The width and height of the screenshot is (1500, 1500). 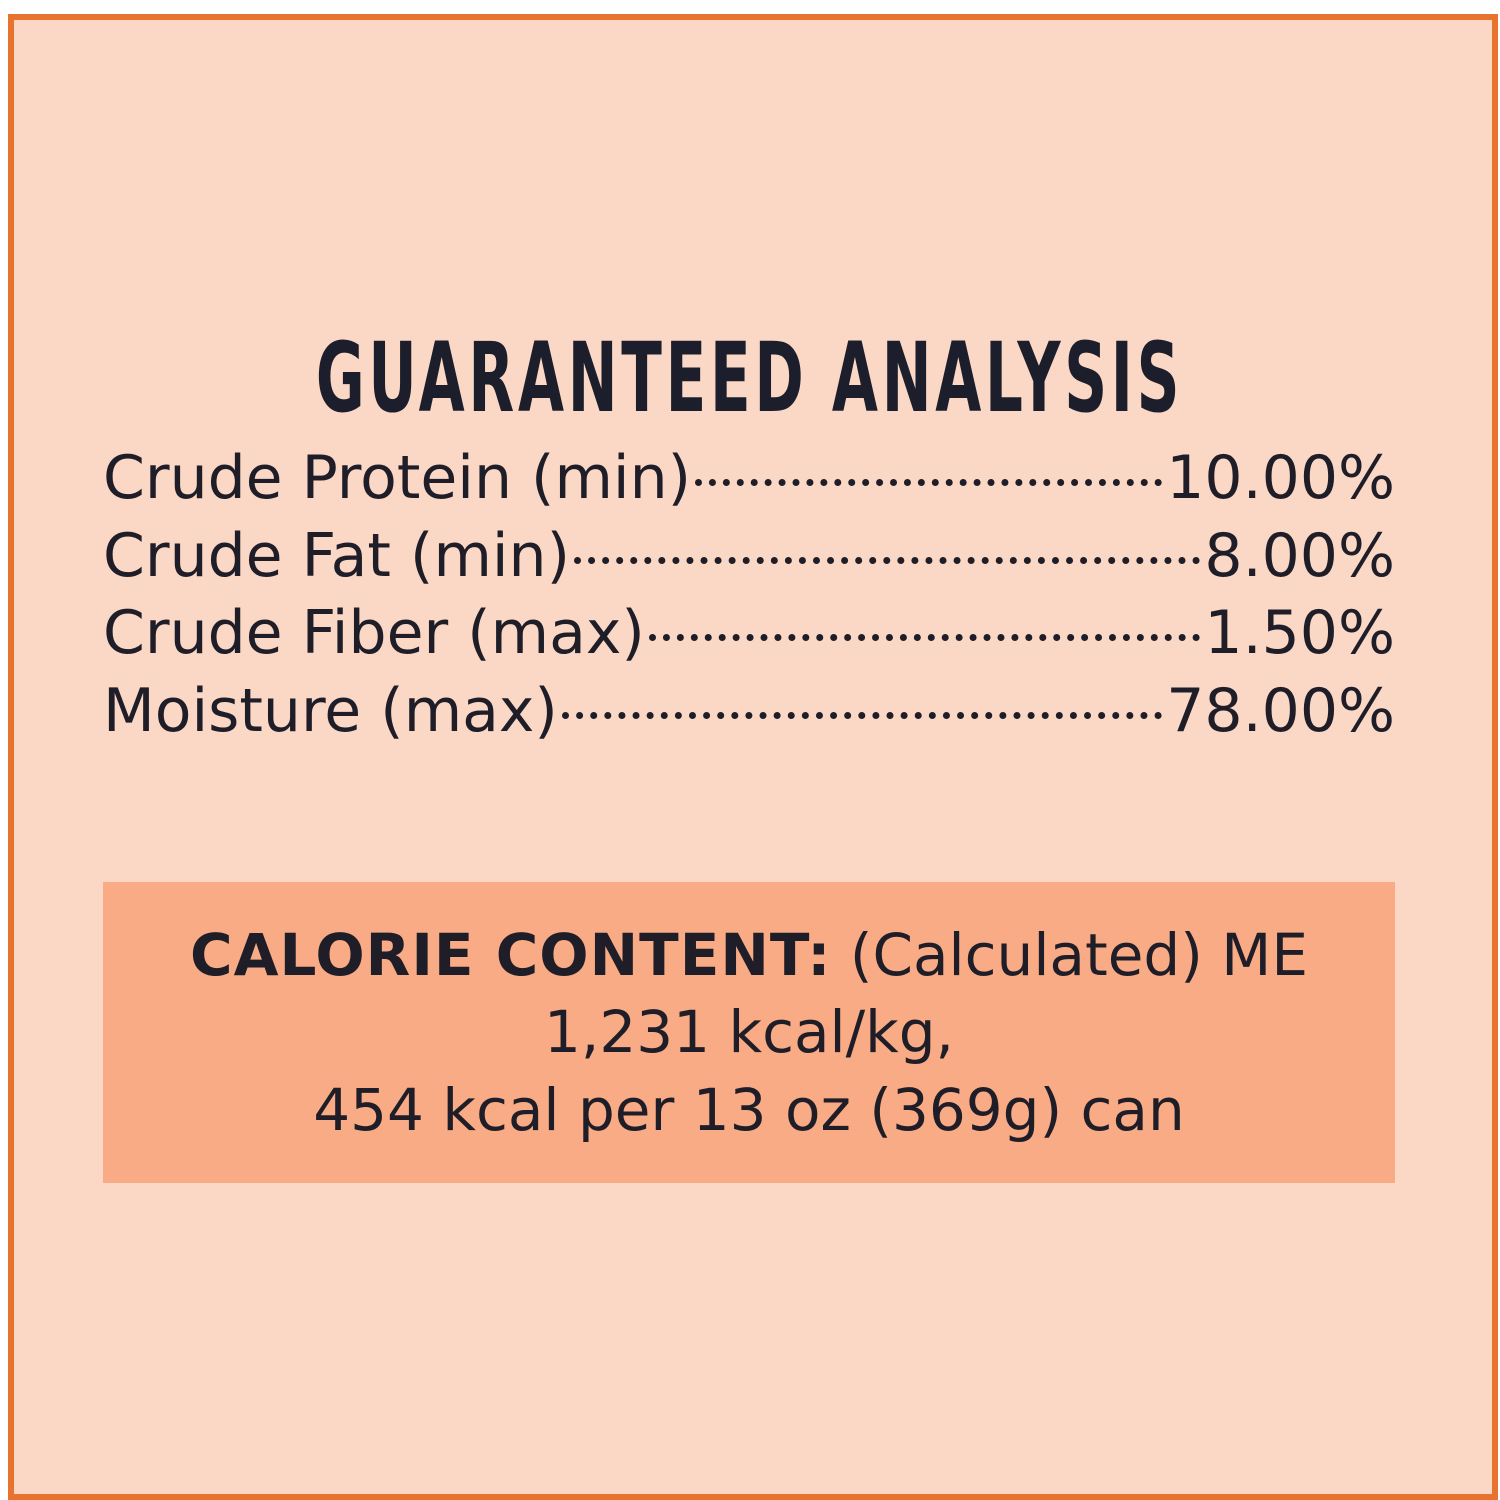 I want to click on nutrient-label: Crude Protein (min), so click(x=397, y=478).